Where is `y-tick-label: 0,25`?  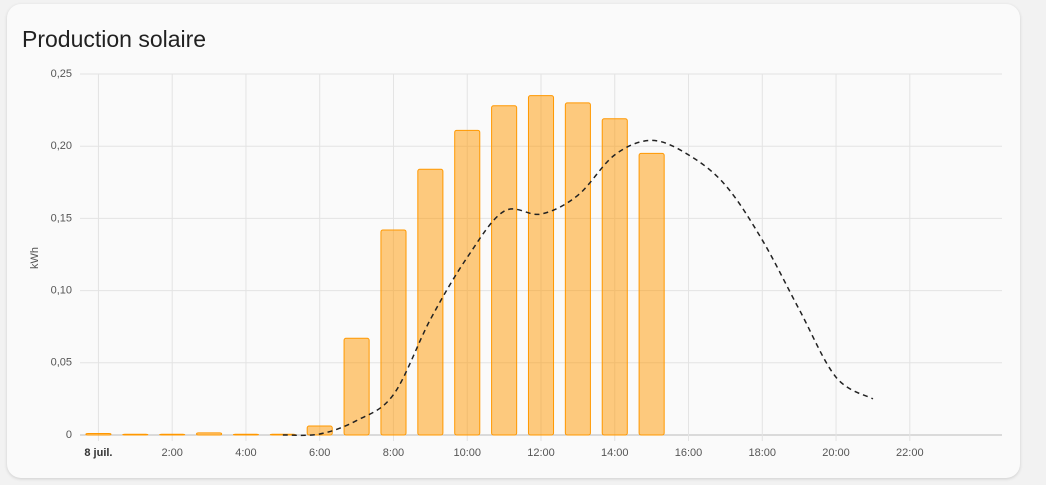
y-tick-label: 0,25 is located at coordinates (61, 74).